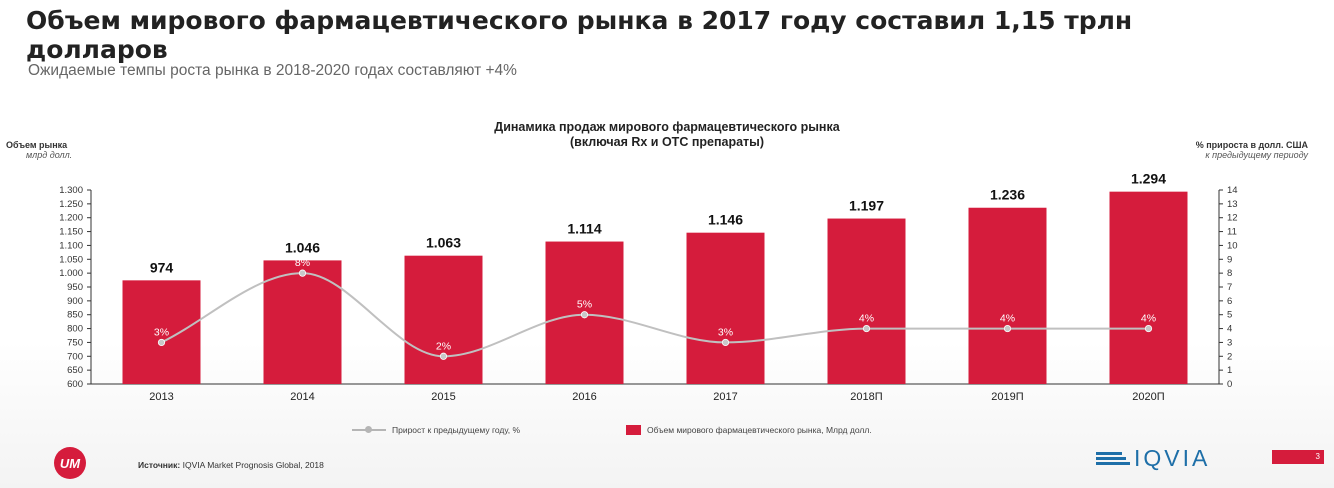 The image size is (1334, 488). I want to click on bar-value-label: 1.197, so click(866, 206).